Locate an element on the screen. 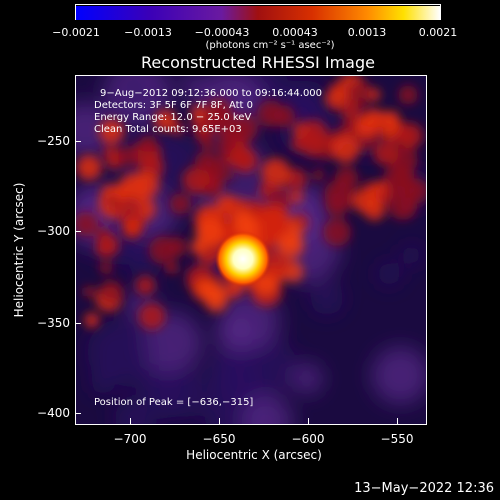  y-tick-label: −250 is located at coordinates (53, 141).